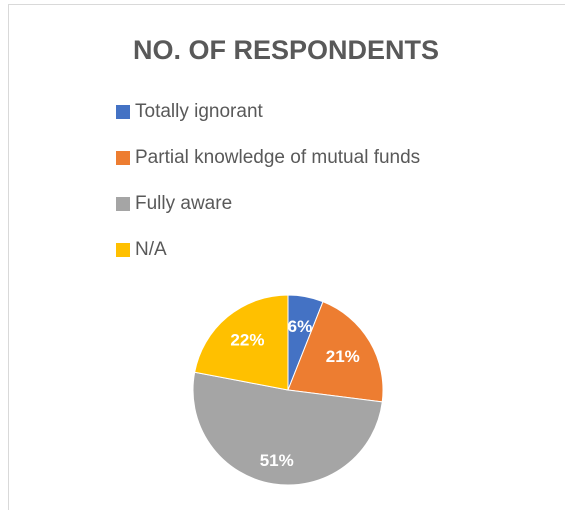 The image size is (565, 510). Describe the element at coordinates (183, 203) in the screenshot. I see `legend-label: Fully aware` at that location.